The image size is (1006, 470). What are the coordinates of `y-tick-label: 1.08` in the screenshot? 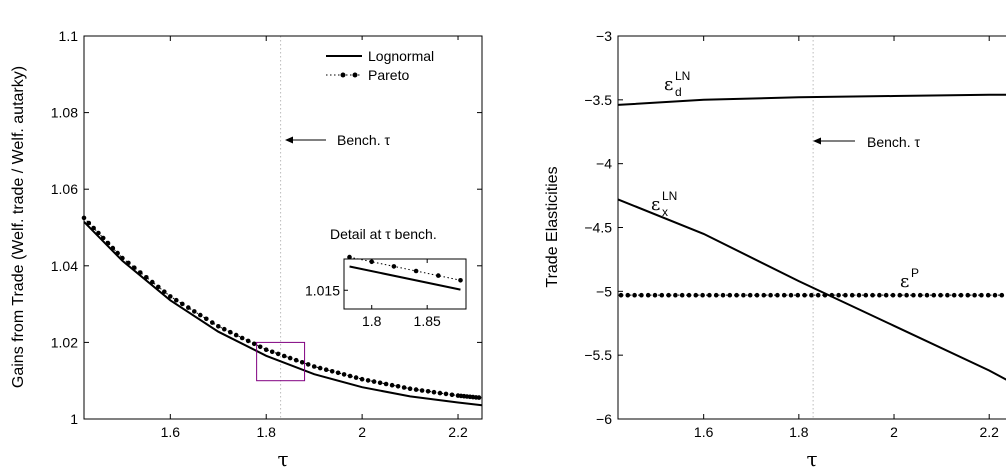 It's located at (64, 113).